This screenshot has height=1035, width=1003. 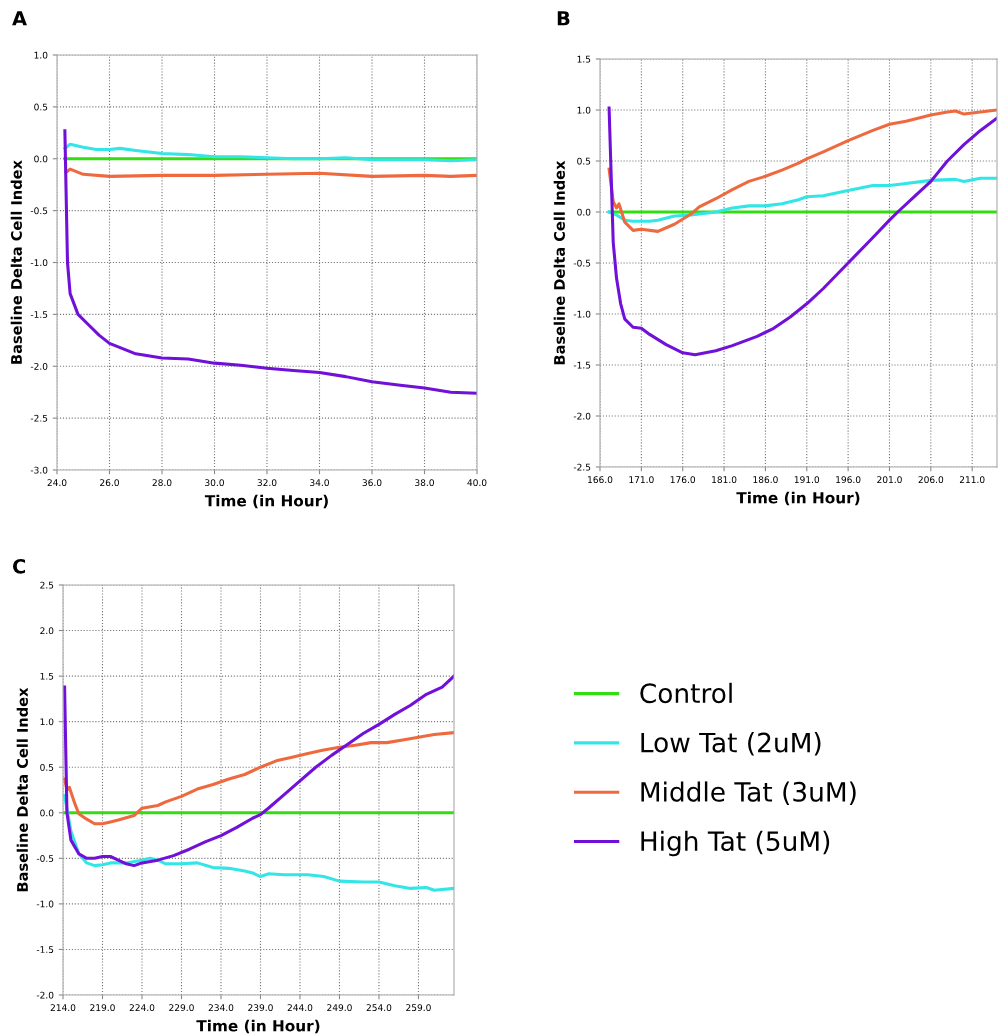 What do you see at coordinates (889, 480) in the screenshot?
I see `x-tick-label: 201.0` at bounding box center [889, 480].